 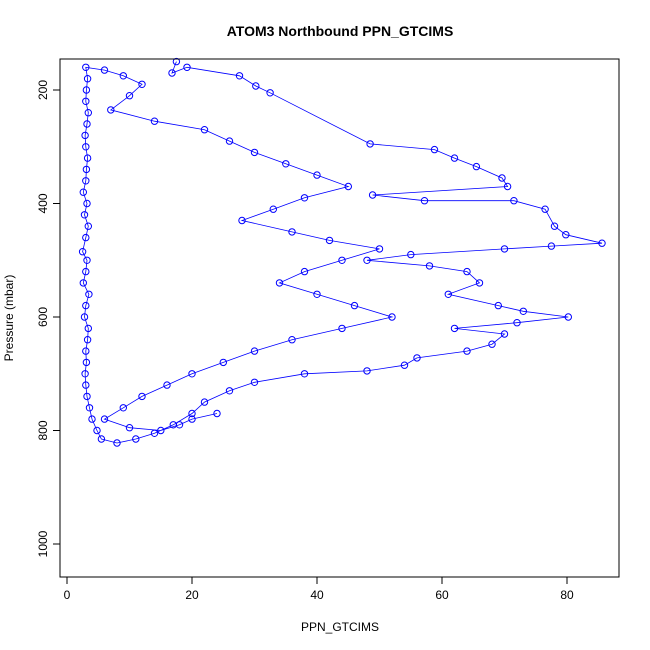 I want to click on y-tick-label: 1000, so click(x=43, y=543).